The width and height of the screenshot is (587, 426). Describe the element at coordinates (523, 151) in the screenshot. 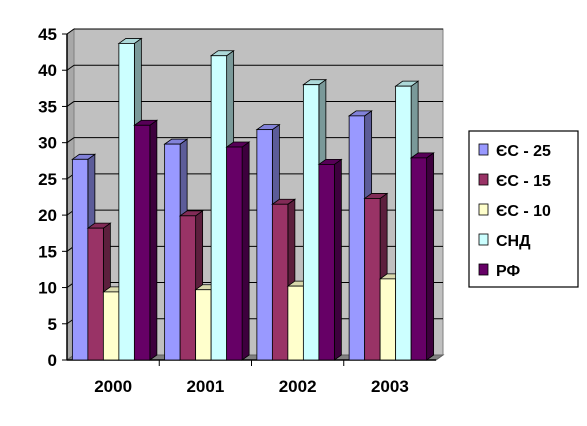

I see `legend-label: ЄС - 25` at that location.